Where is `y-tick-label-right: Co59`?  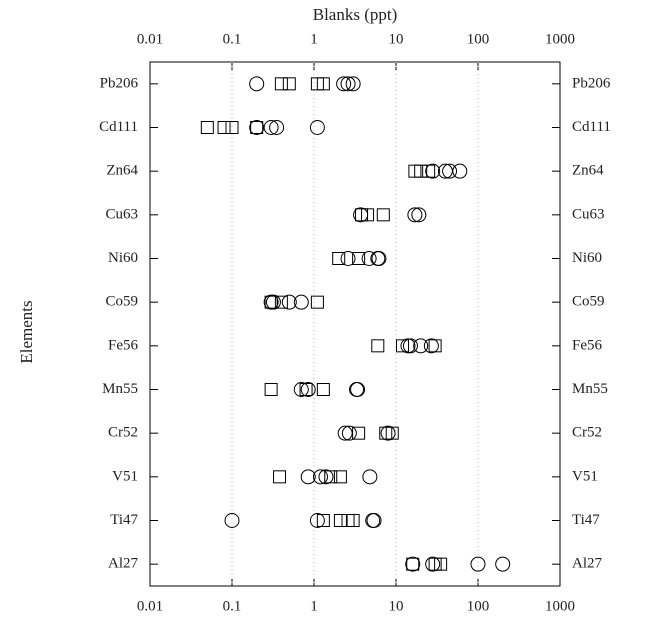
y-tick-label-right: Co59 is located at coordinates (588, 302).